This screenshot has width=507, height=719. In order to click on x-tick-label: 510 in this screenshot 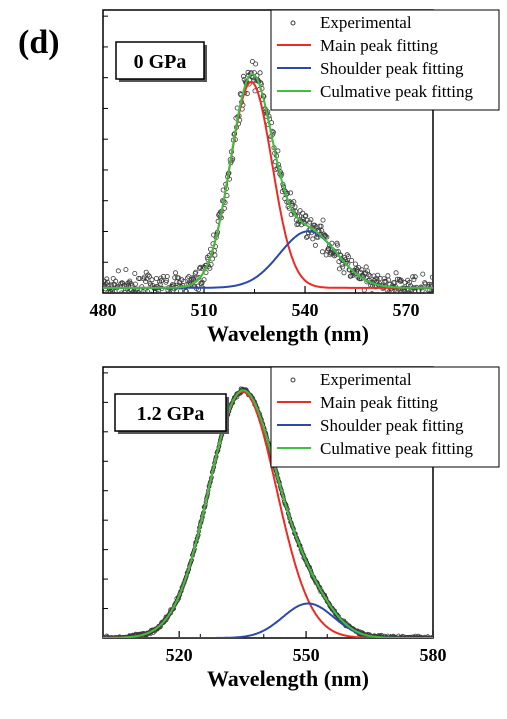, I will do `click(204, 310)`.